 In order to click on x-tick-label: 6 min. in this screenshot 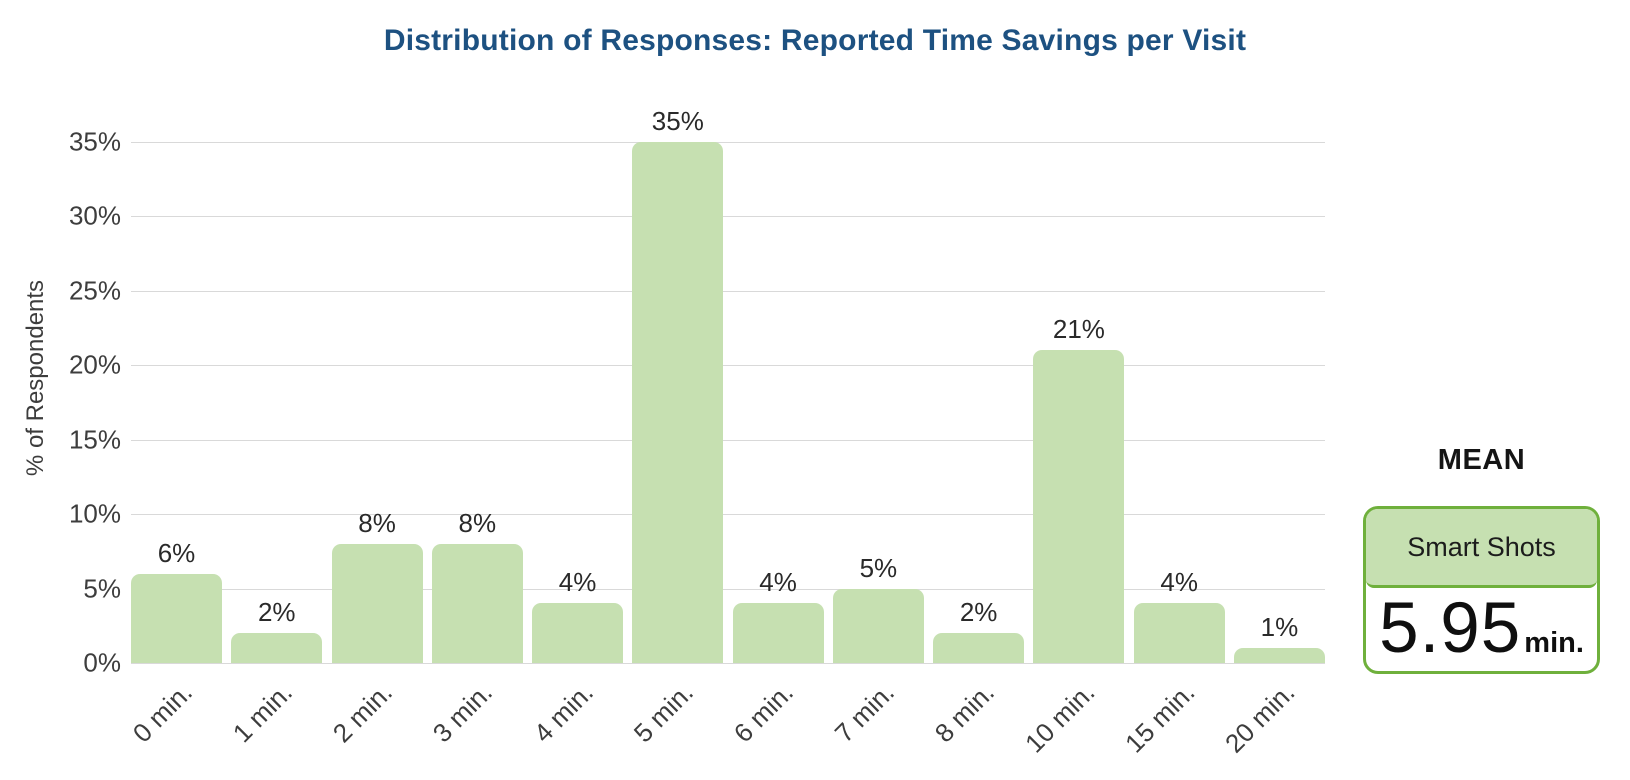, I will do `click(764, 713)`.